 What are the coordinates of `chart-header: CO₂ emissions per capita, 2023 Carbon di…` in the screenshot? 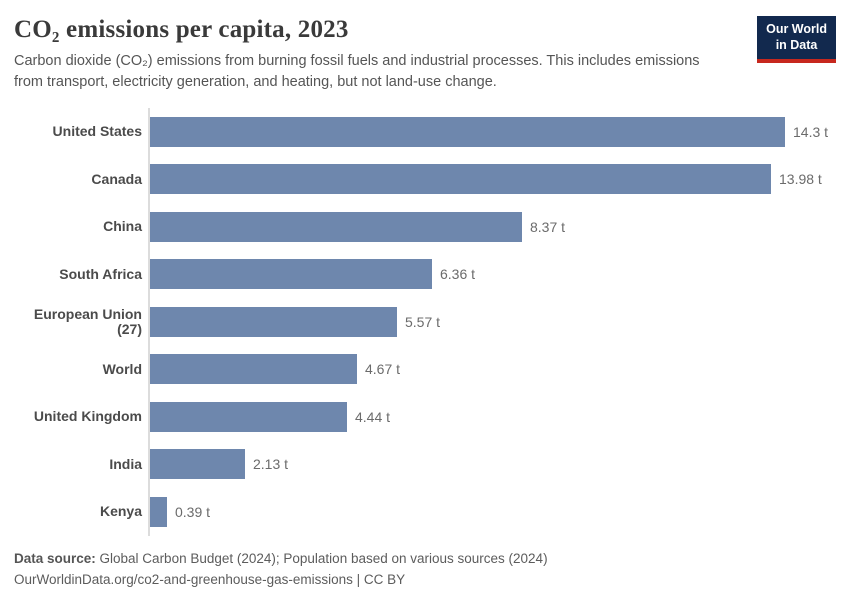 It's located at (425, 53).